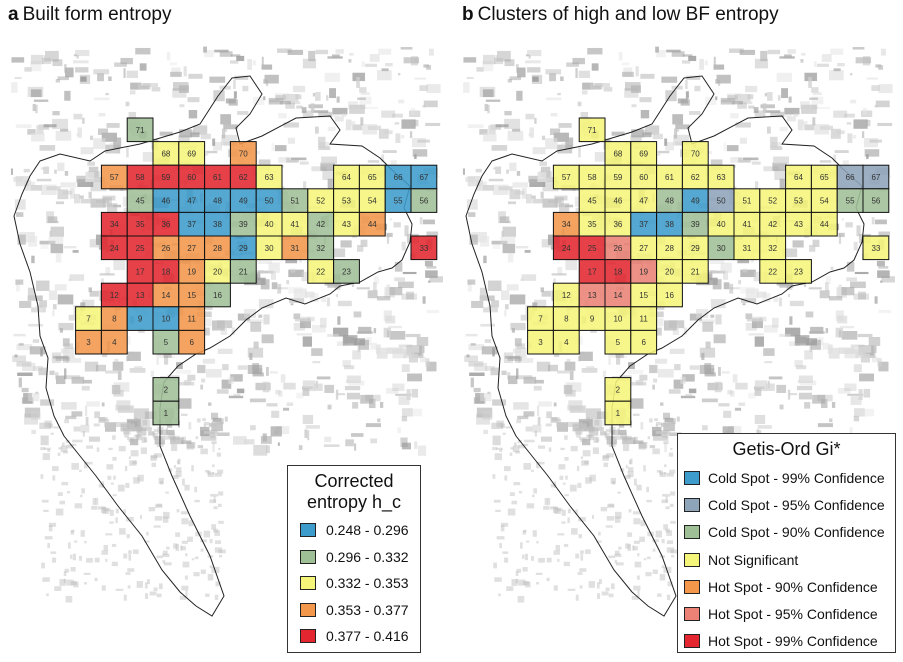 Image resolution: width=903 pixels, height=662 pixels. I want to click on legend-label: Cold Spot - 95% Confidence, so click(796, 504).